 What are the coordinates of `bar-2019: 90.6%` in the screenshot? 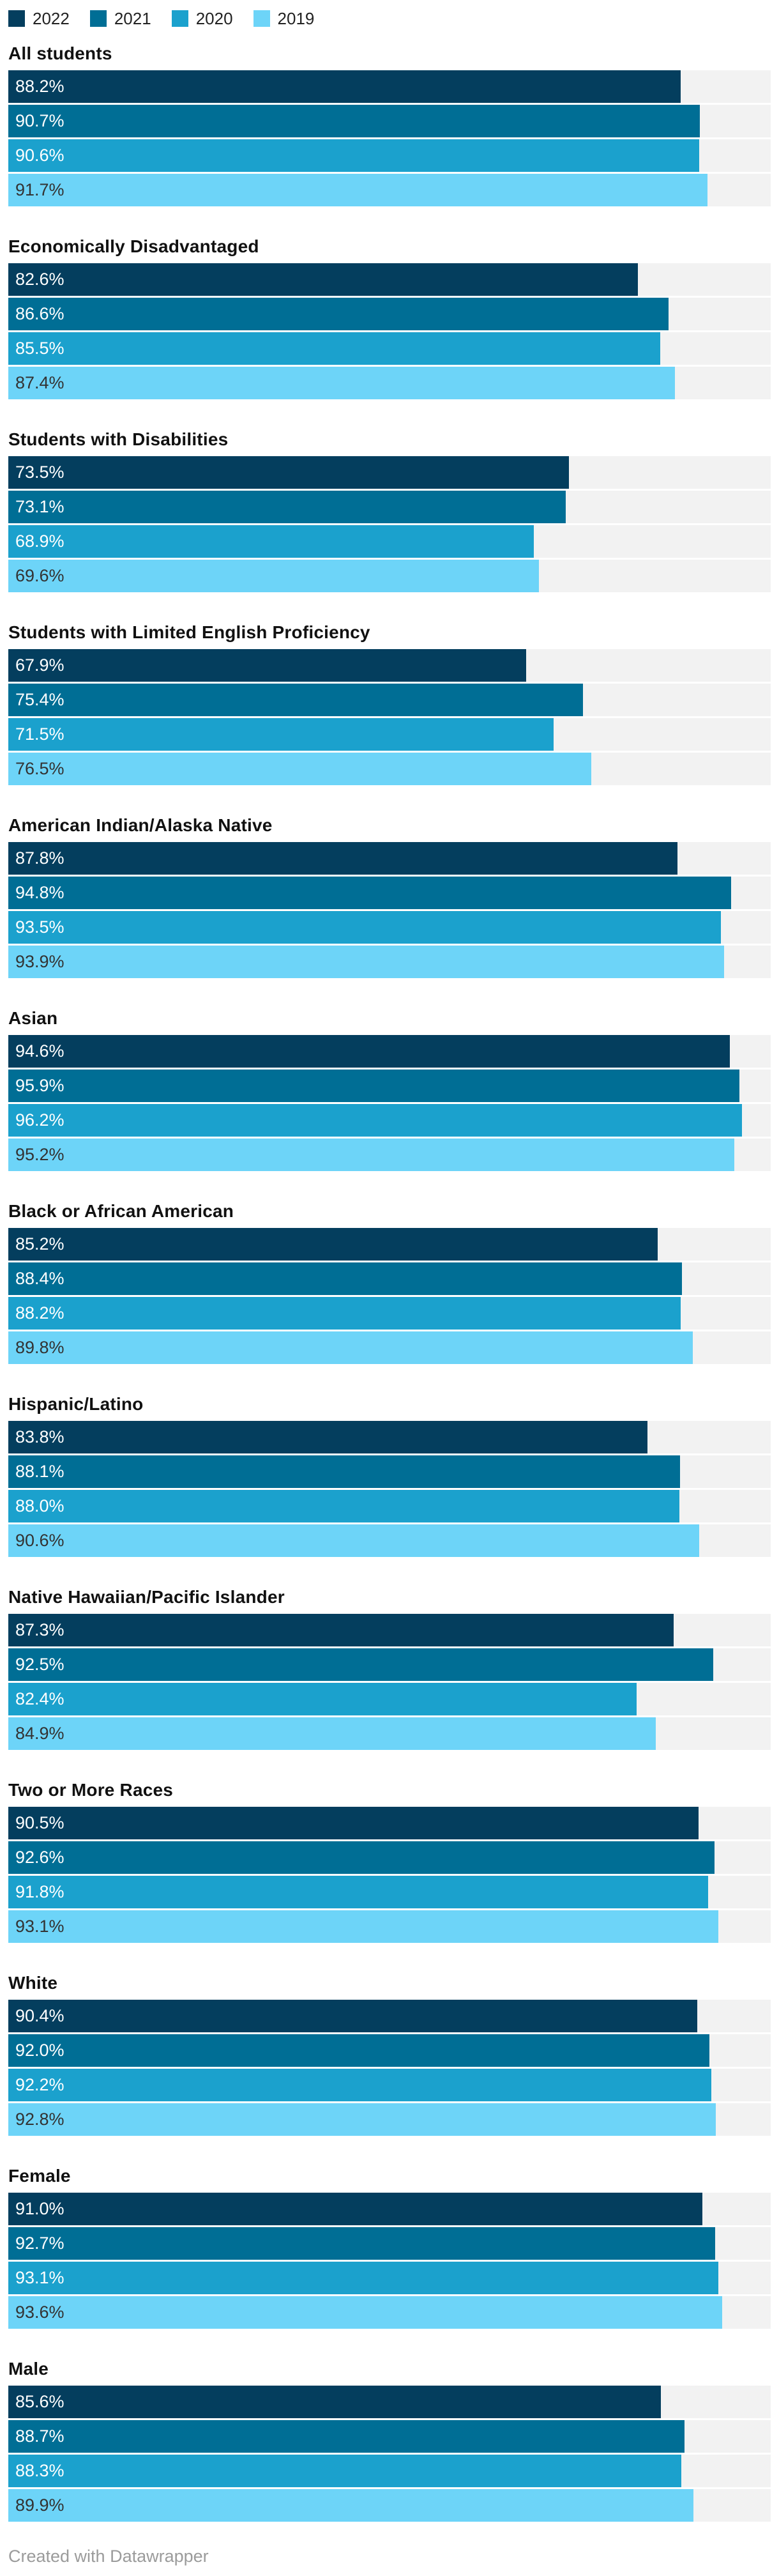 It's located at (354, 1540).